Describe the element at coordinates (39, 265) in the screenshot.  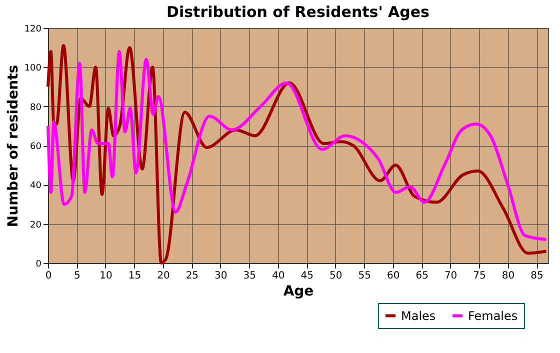
I see `y-tick-label: 0` at that location.